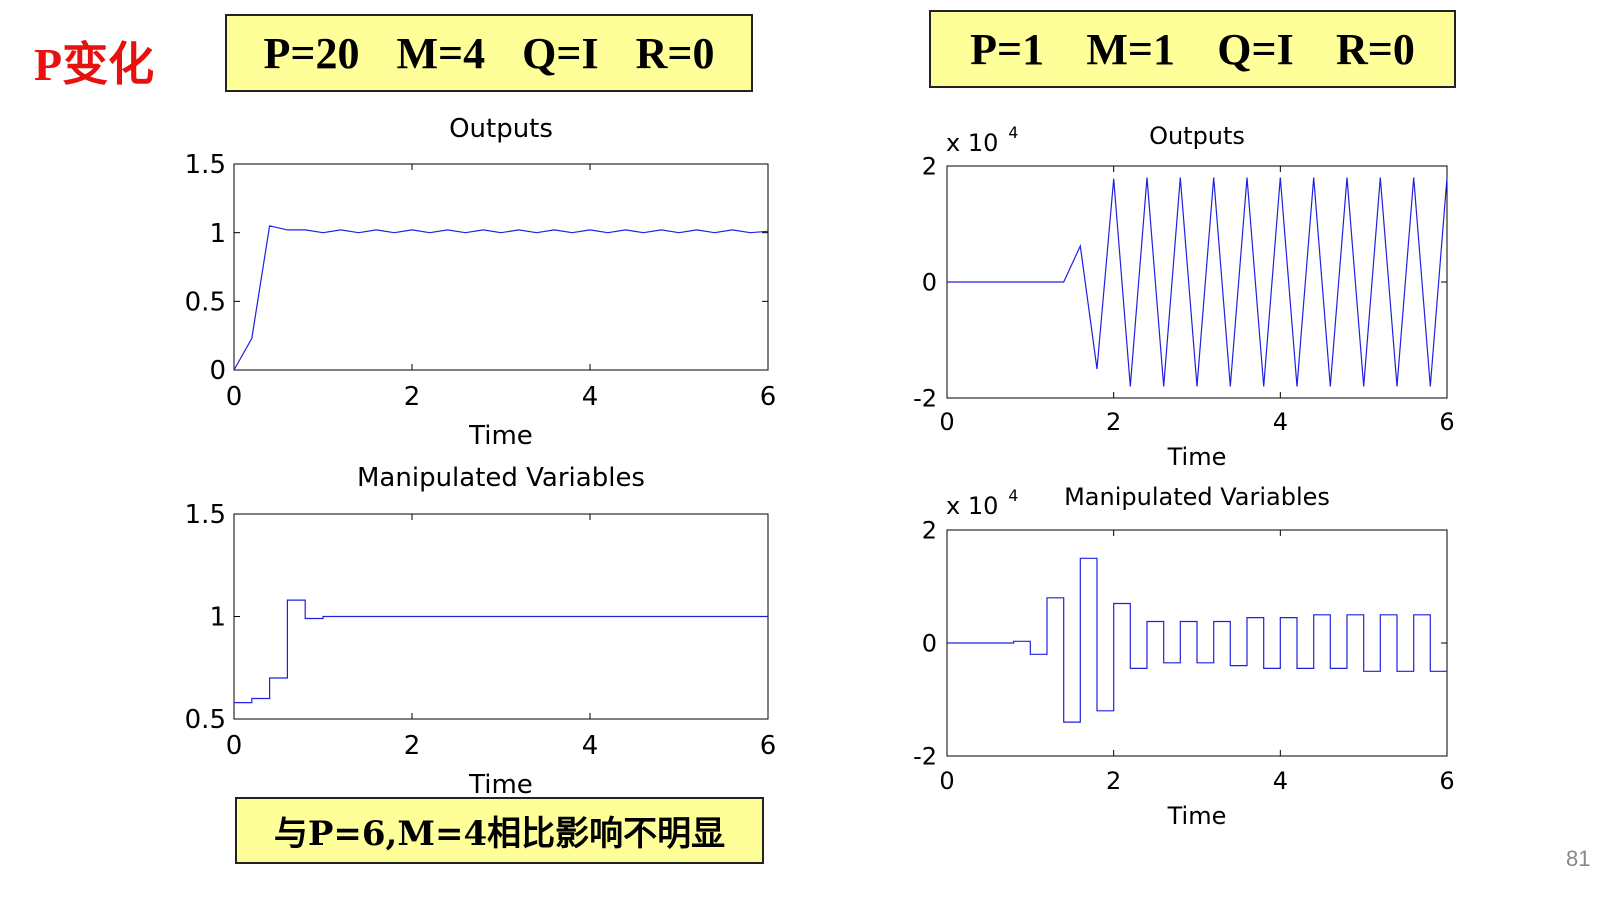 This screenshot has height=924, width=1618. What do you see at coordinates (1007, 49) in the screenshot?
I see `param-p: P=1` at bounding box center [1007, 49].